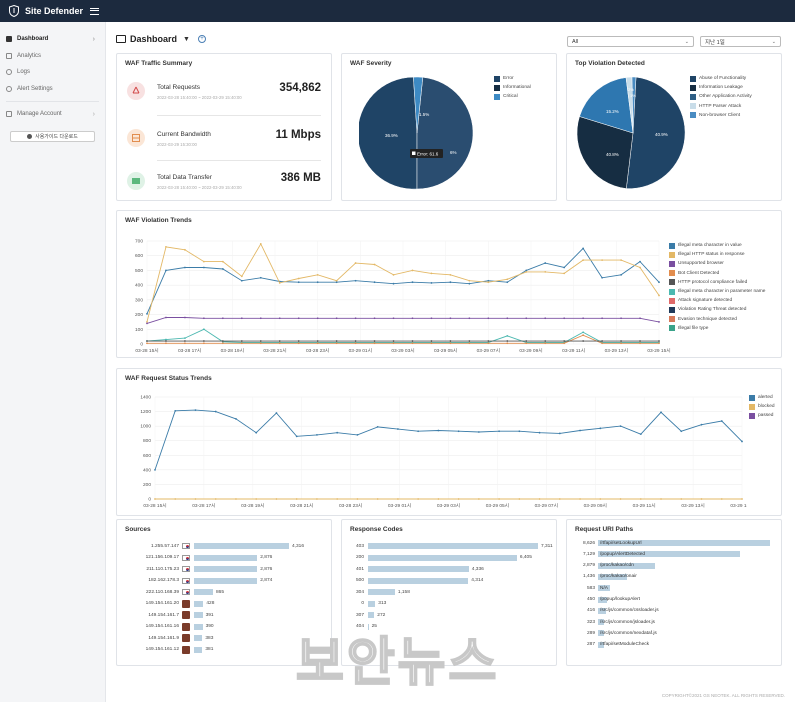 Image resolution: width=795 pixels, height=702 pixels. What do you see at coordinates (179, 626) in the screenshot?
I see `source-row: 149.154.161.16 390` at bounding box center [179, 626].